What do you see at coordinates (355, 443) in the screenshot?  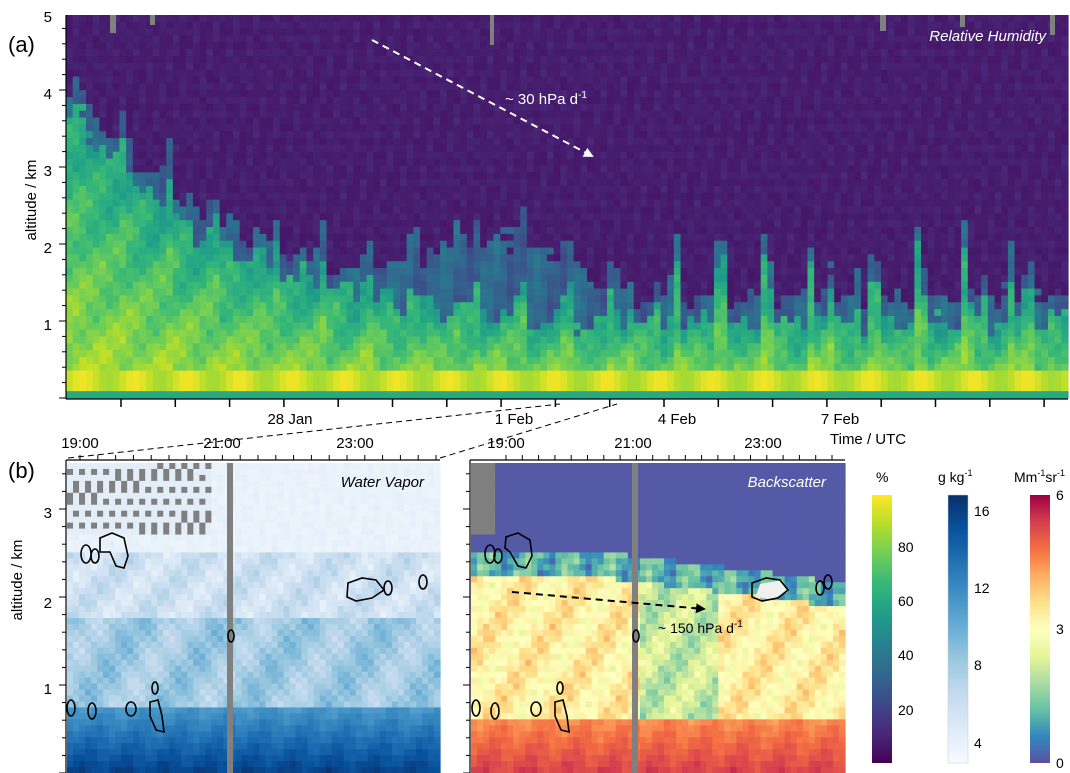 I see `wv-xtick-2300: 23:00` at bounding box center [355, 443].